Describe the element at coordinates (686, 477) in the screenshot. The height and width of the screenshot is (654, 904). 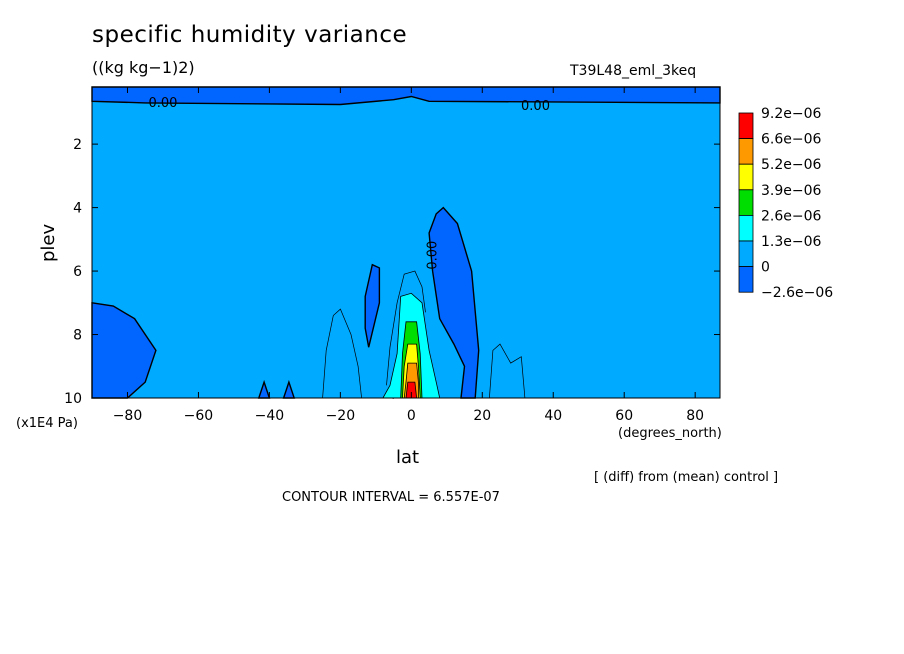
I see `diff-note: [ (diff) from (mean) control ]` at that location.